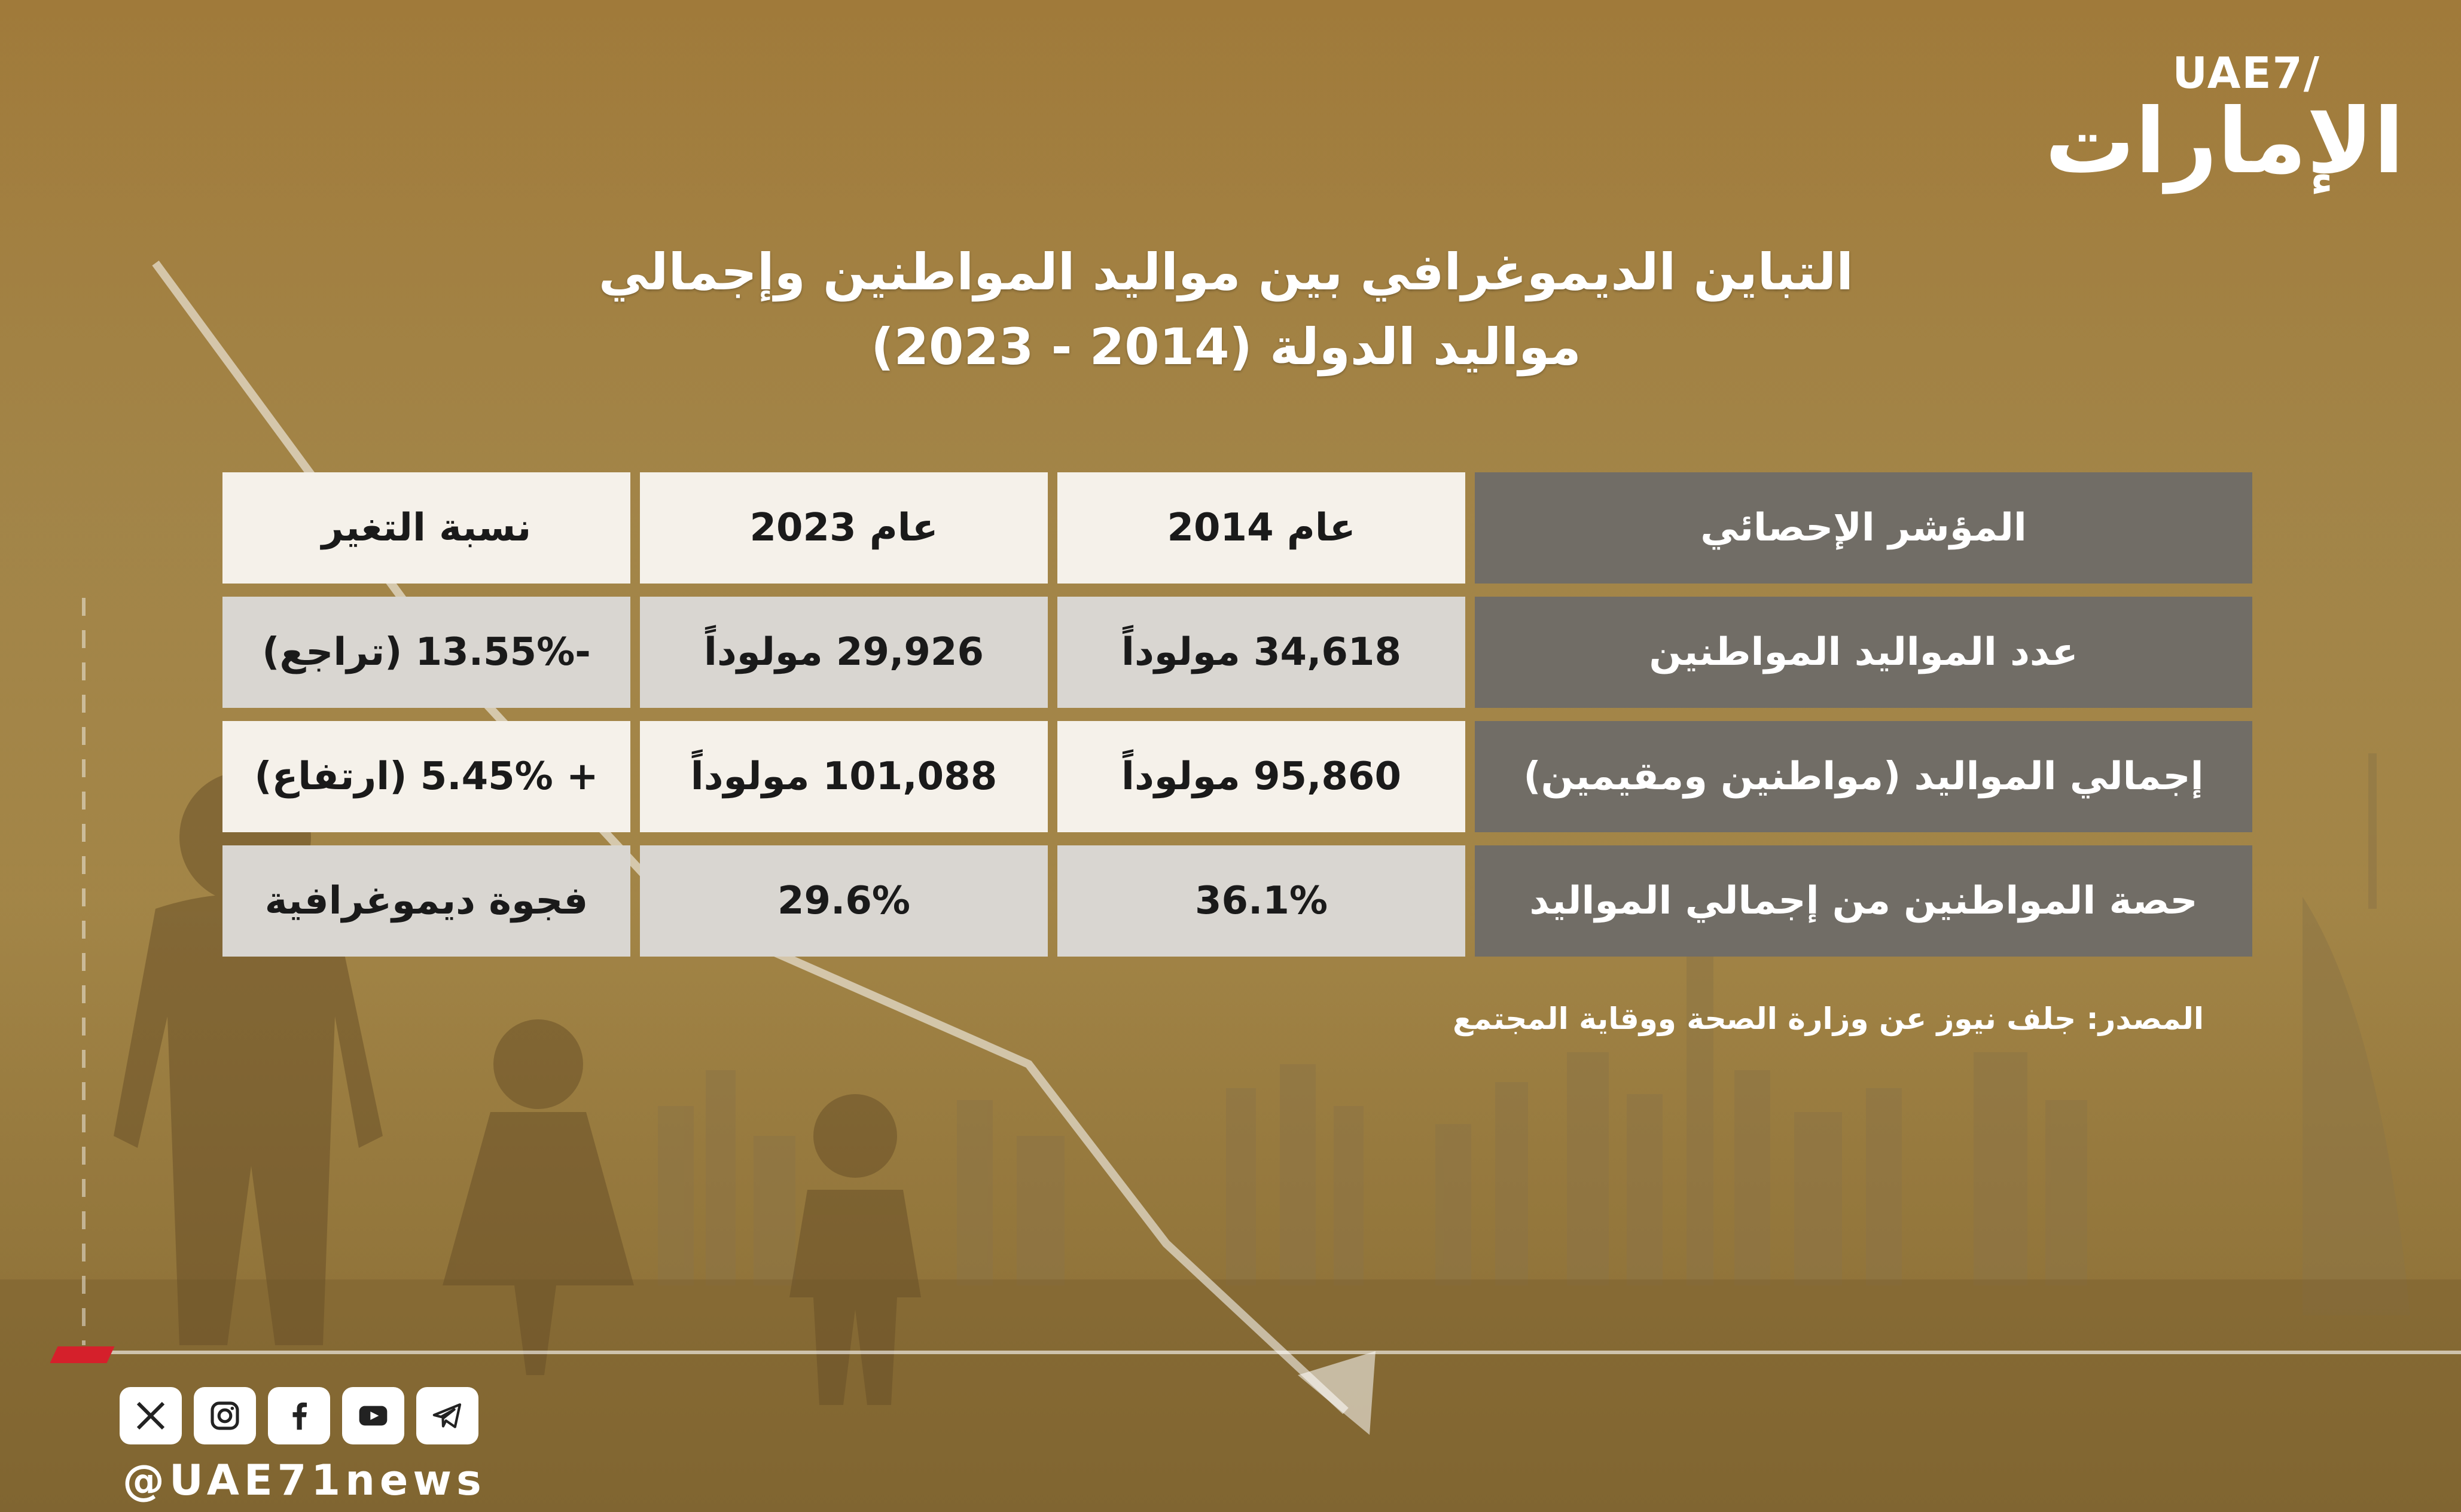 This screenshot has height=1512, width=2461. Describe the element at coordinates (2225, 142) in the screenshot. I see `logo-arabic-text: الإمارات` at that location.